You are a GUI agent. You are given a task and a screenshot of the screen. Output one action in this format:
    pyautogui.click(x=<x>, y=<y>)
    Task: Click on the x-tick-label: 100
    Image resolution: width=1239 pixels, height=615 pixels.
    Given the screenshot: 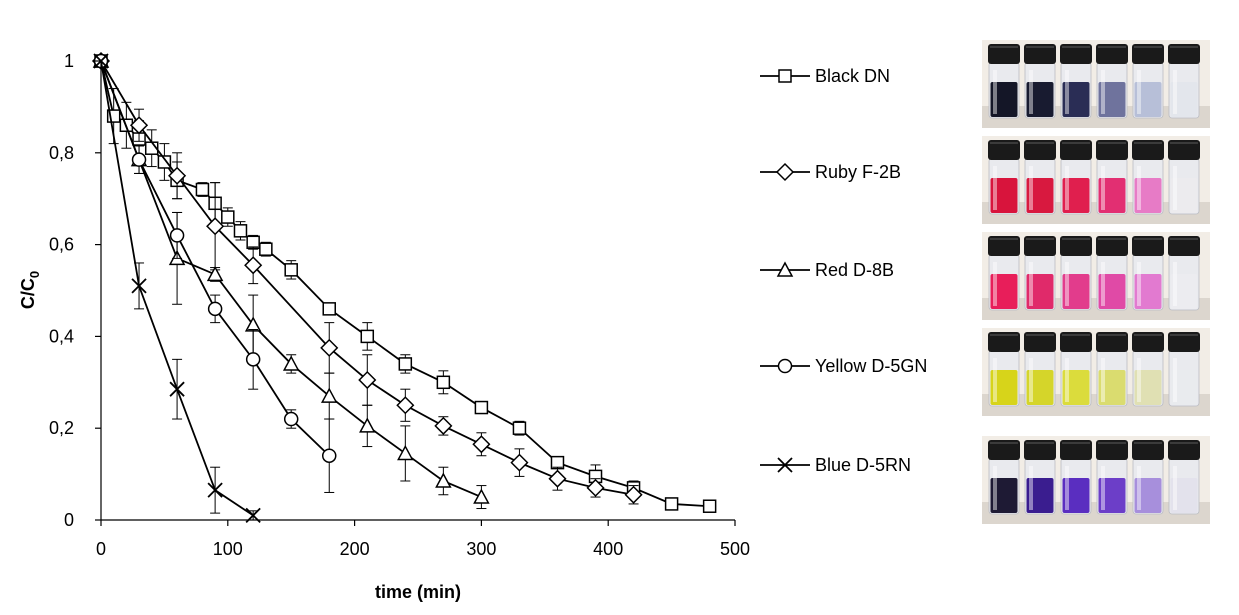 What is the action you would take?
    pyautogui.click(x=228, y=549)
    